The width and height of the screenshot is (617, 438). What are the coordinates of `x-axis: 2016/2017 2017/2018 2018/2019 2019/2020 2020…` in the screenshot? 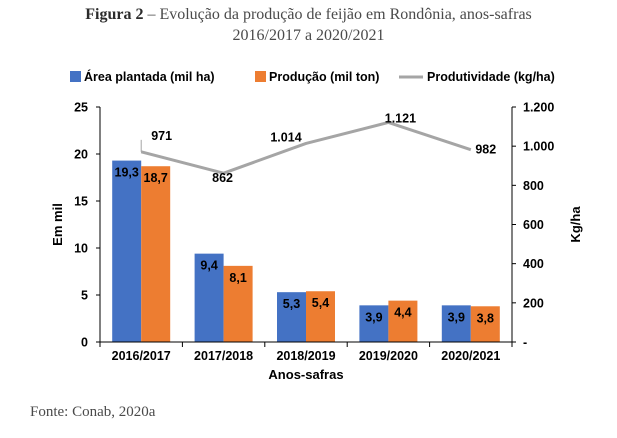 It's located at (306, 361).